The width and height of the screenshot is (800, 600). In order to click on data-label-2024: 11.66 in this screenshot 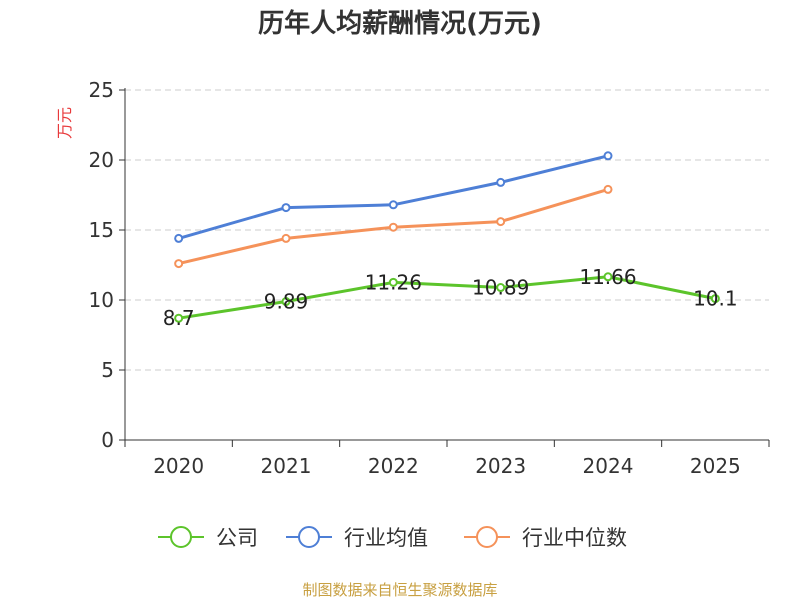, I will do `click(607, 277)`.